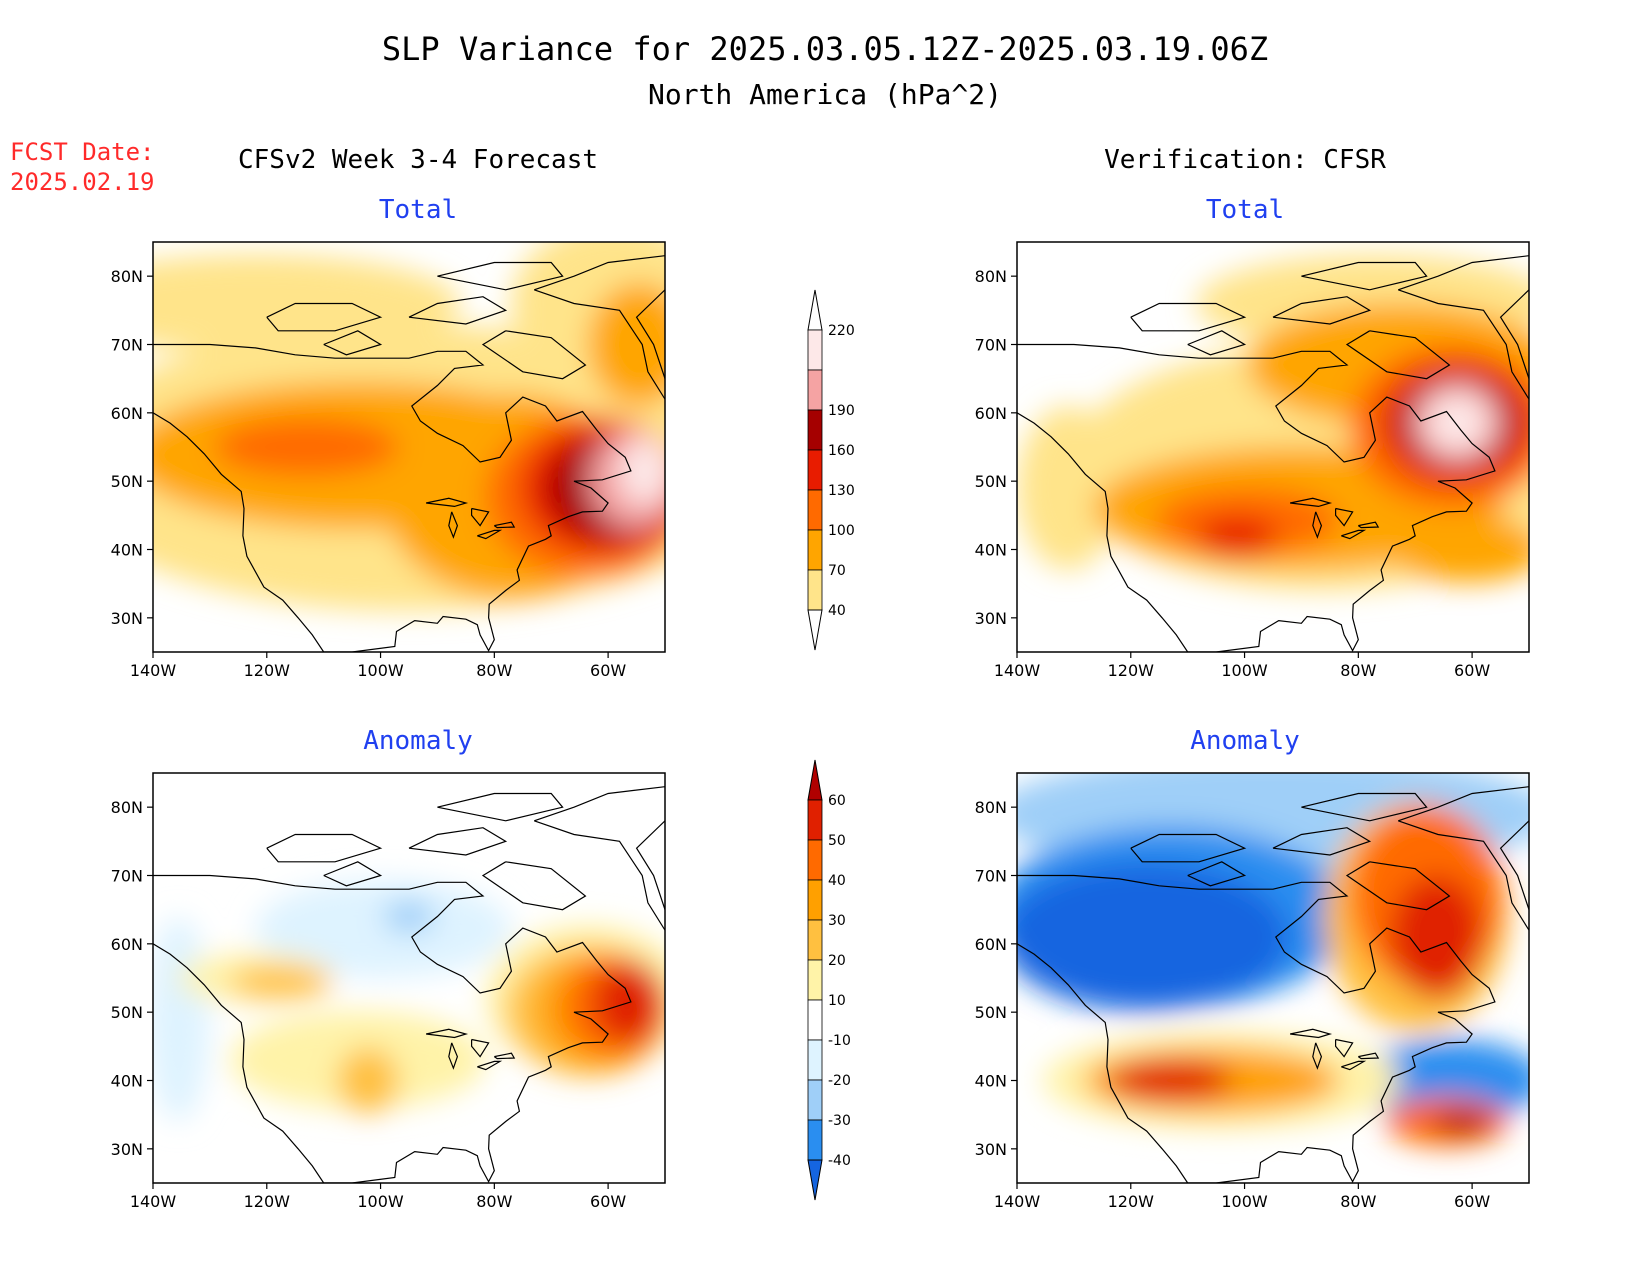 This screenshot has width=1650, height=1275. Describe the element at coordinates (388, 991) in the screenshot. I see `map-panel-forecast-anomaly: 140W 120W 100W 80W 60W 80N 70N 60N 50N 40N 30N` at that location.